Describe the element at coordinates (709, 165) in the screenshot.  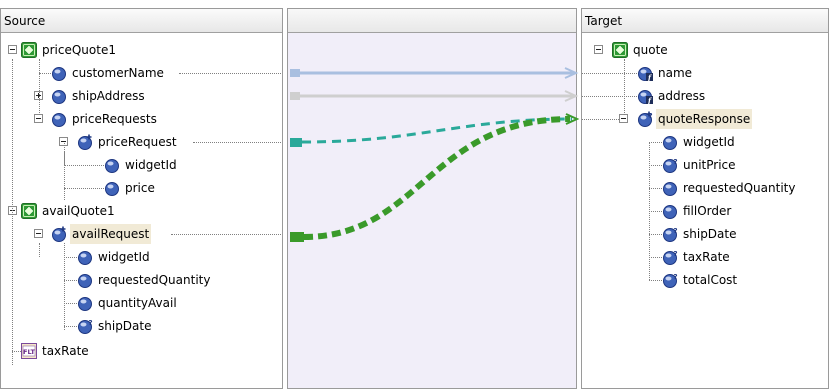
I see `target-node-label: unitPrice` at that location.